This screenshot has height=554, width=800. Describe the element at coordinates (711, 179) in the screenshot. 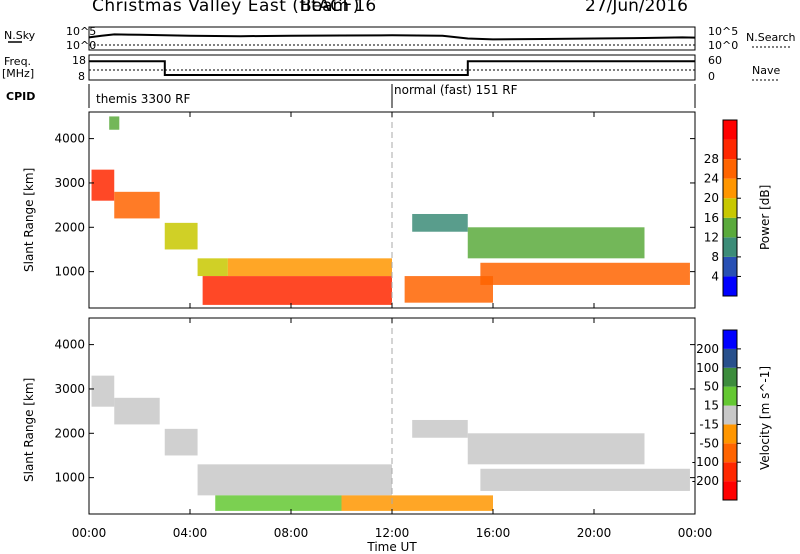

I see `colorbar-tick-label: 24` at that location.